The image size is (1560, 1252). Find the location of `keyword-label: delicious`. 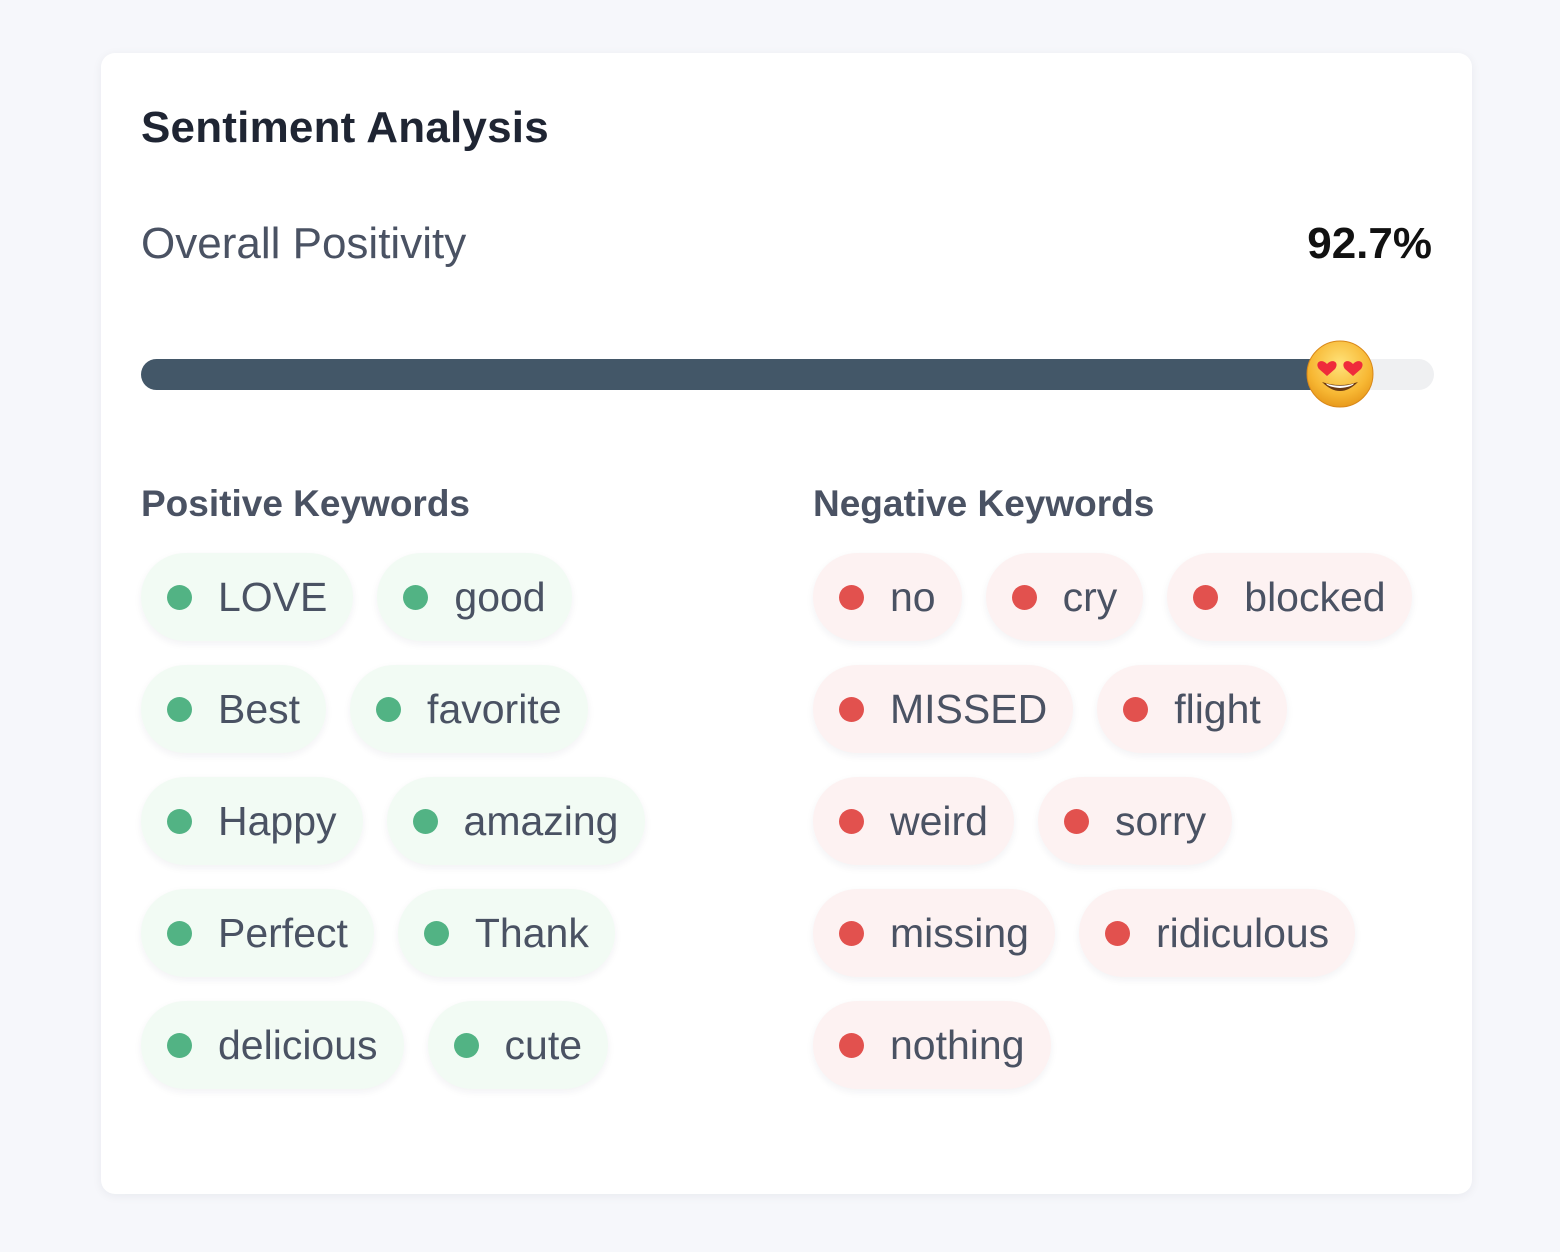

keyword-label: delicious is located at coordinates (298, 1044).